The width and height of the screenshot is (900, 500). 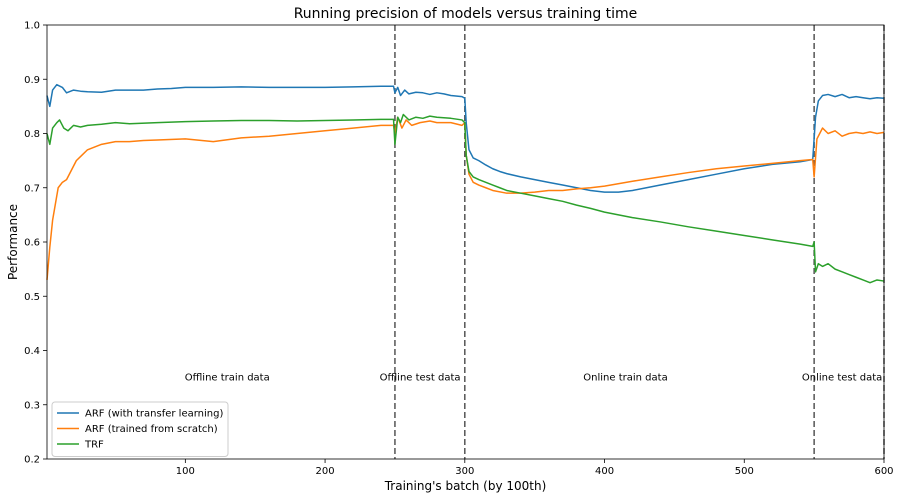 What do you see at coordinates (625, 378) in the screenshot?
I see `region-annotation: Online train data` at bounding box center [625, 378].